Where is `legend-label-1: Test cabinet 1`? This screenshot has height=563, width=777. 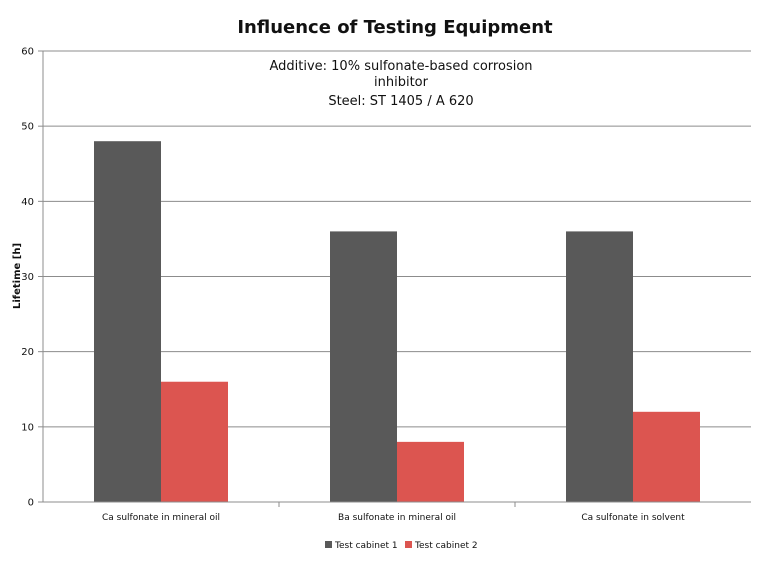
legend-label-1: Test cabinet 1 is located at coordinates (366, 546).